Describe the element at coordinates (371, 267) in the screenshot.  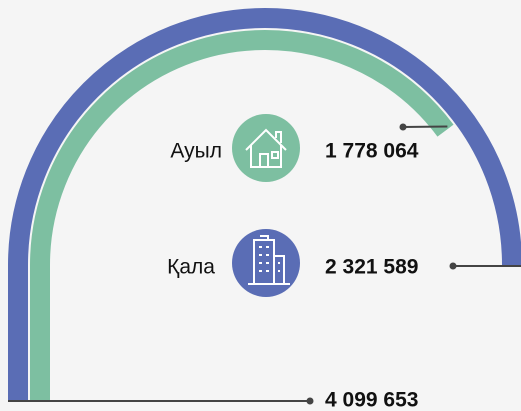
I see `value-label: 2 321 589` at that location.